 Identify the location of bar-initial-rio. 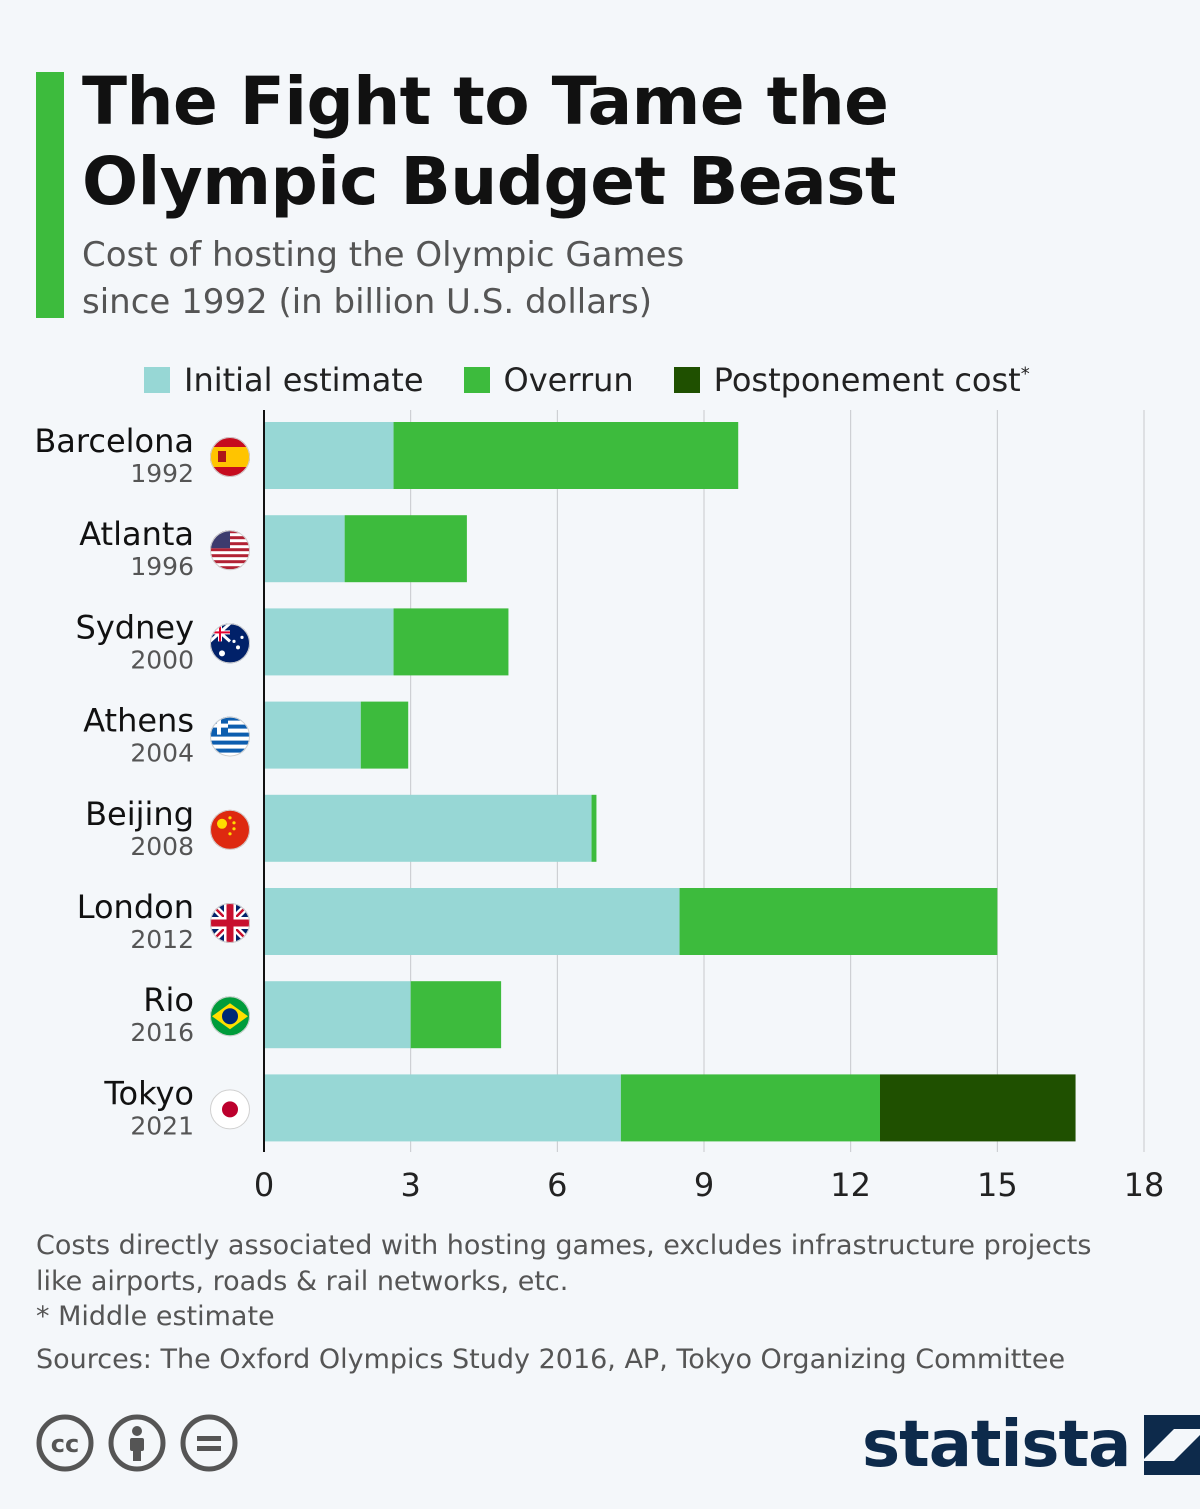
(337, 1015).